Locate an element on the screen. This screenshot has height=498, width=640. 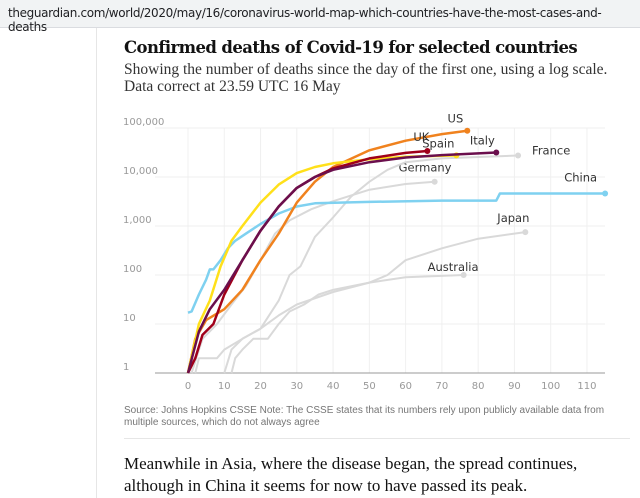
x-tick-label: 110 is located at coordinates (586, 386).